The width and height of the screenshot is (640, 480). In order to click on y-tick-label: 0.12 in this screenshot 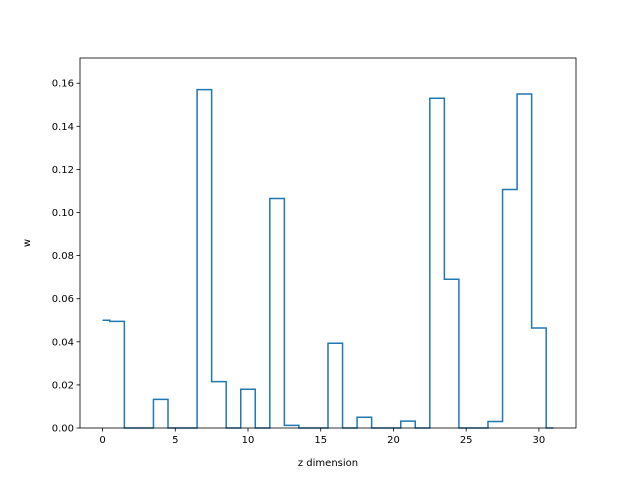, I will do `click(63, 170)`.